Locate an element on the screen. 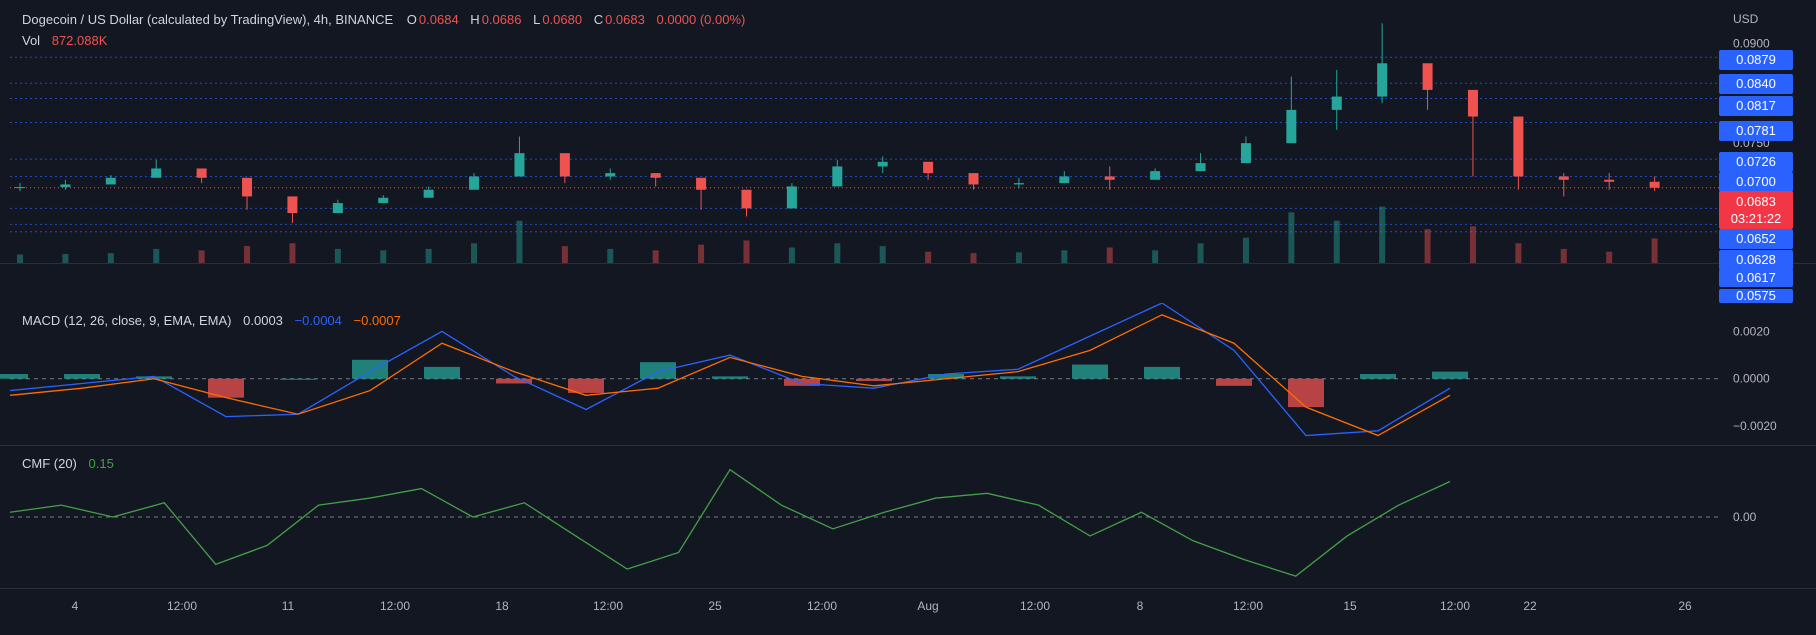  o-label: O is located at coordinates (411, 19).